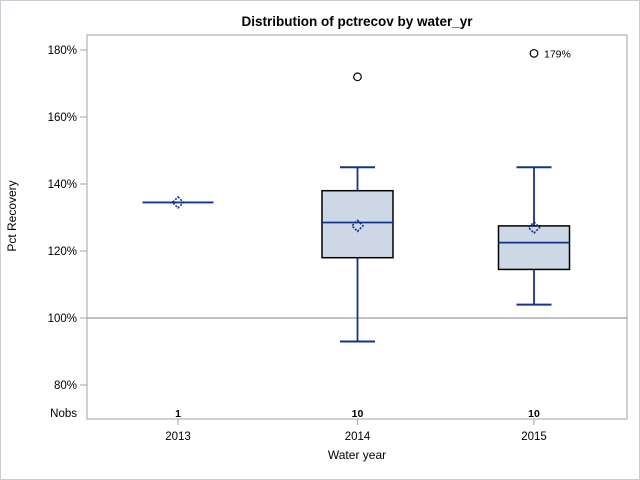  I want to click on x-axis-title: Water year, so click(357, 455).